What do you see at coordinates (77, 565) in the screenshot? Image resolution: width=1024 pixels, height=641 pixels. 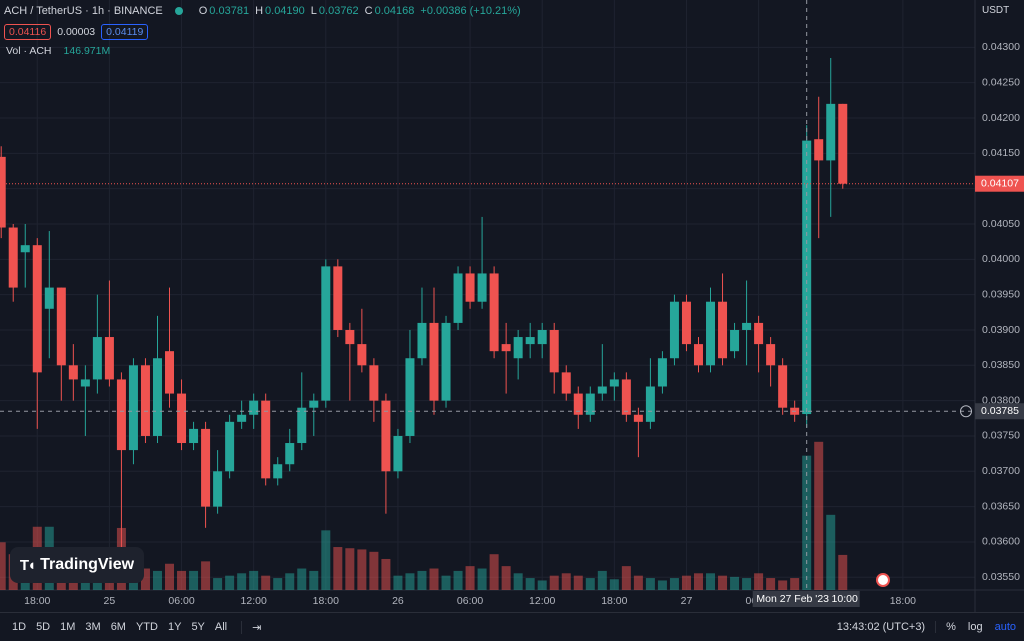 I see `logo: T◖ TradingView` at bounding box center [77, 565].